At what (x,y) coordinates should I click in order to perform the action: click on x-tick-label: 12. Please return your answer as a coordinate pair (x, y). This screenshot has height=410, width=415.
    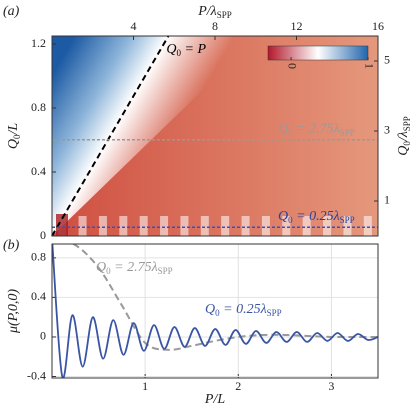
    Looking at the image, I should click on (297, 26).